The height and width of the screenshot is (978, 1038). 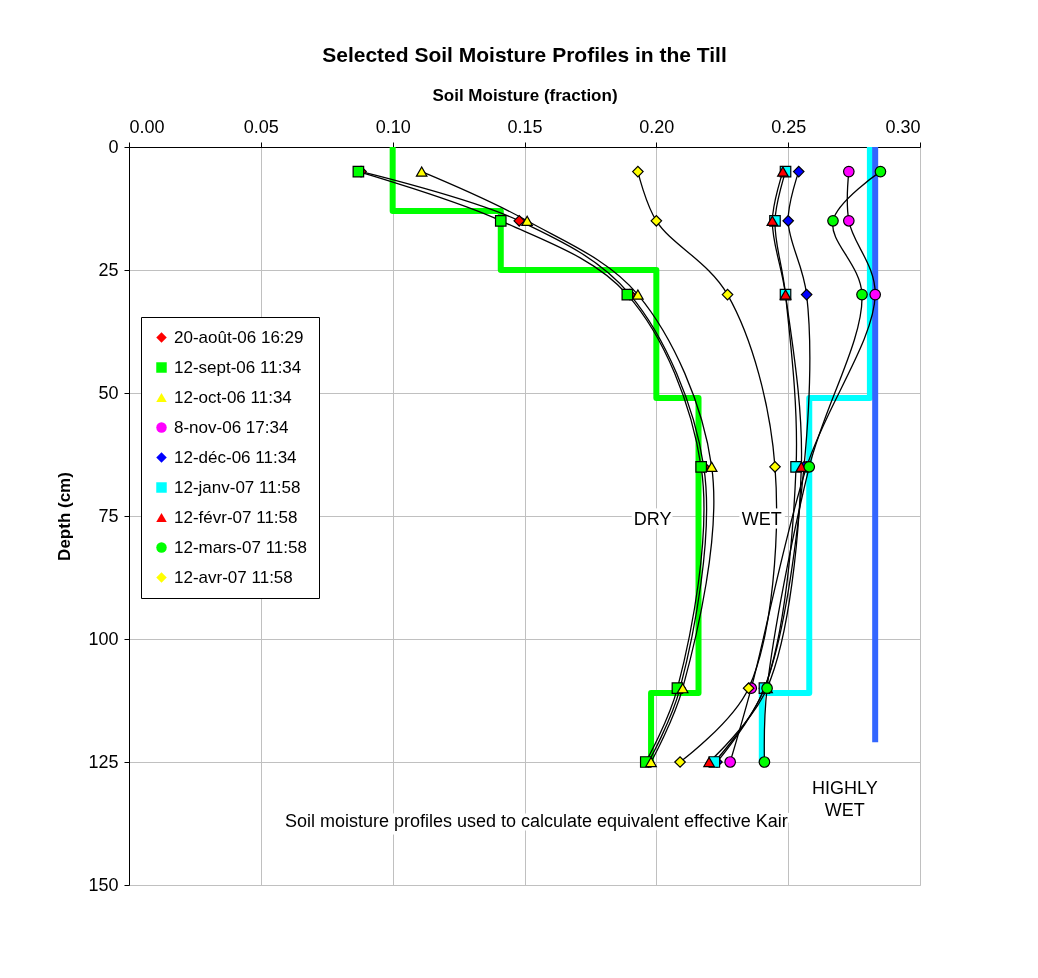 What do you see at coordinates (236, 517) in the screenshot?
I see `legend-label: 12-févr-07 11:58` at bounding box center [236, 517].